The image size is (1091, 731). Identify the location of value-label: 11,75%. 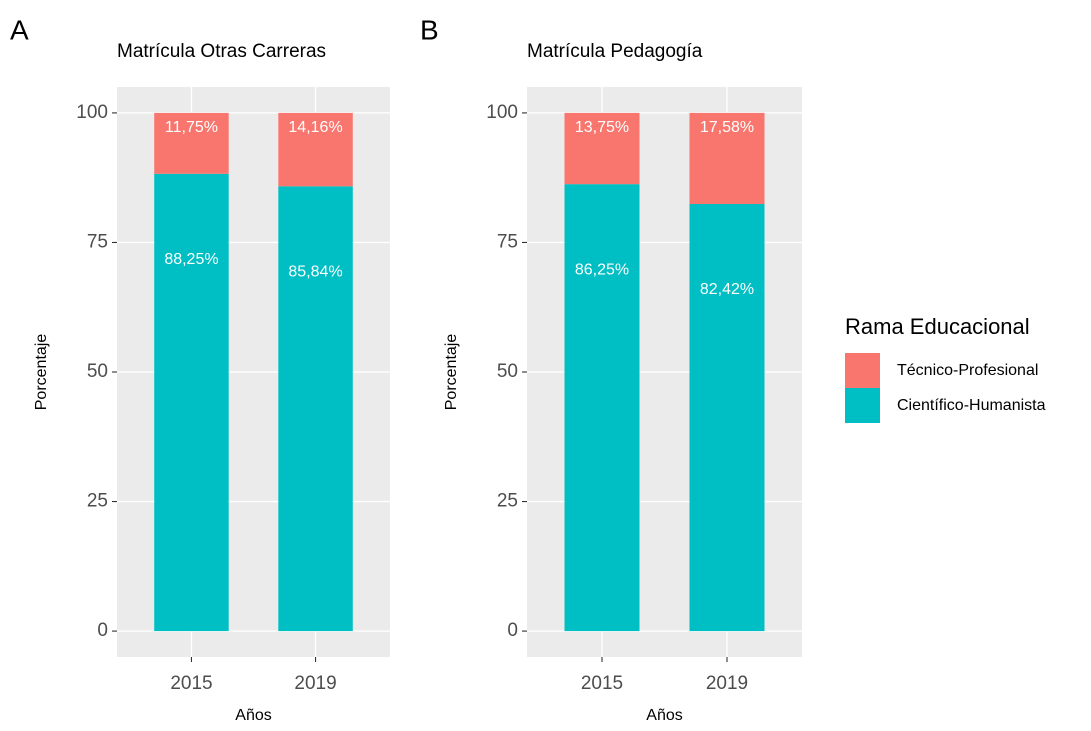
(191, 127).